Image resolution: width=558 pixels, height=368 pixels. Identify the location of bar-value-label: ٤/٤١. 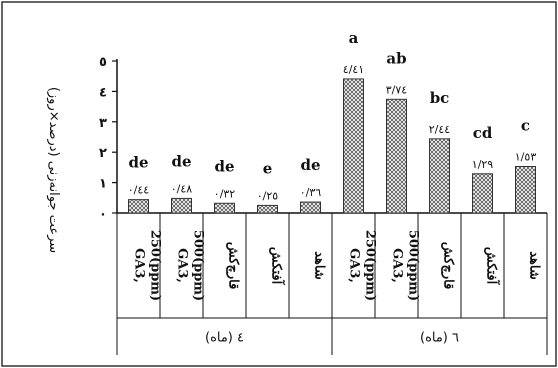
(353, 69).